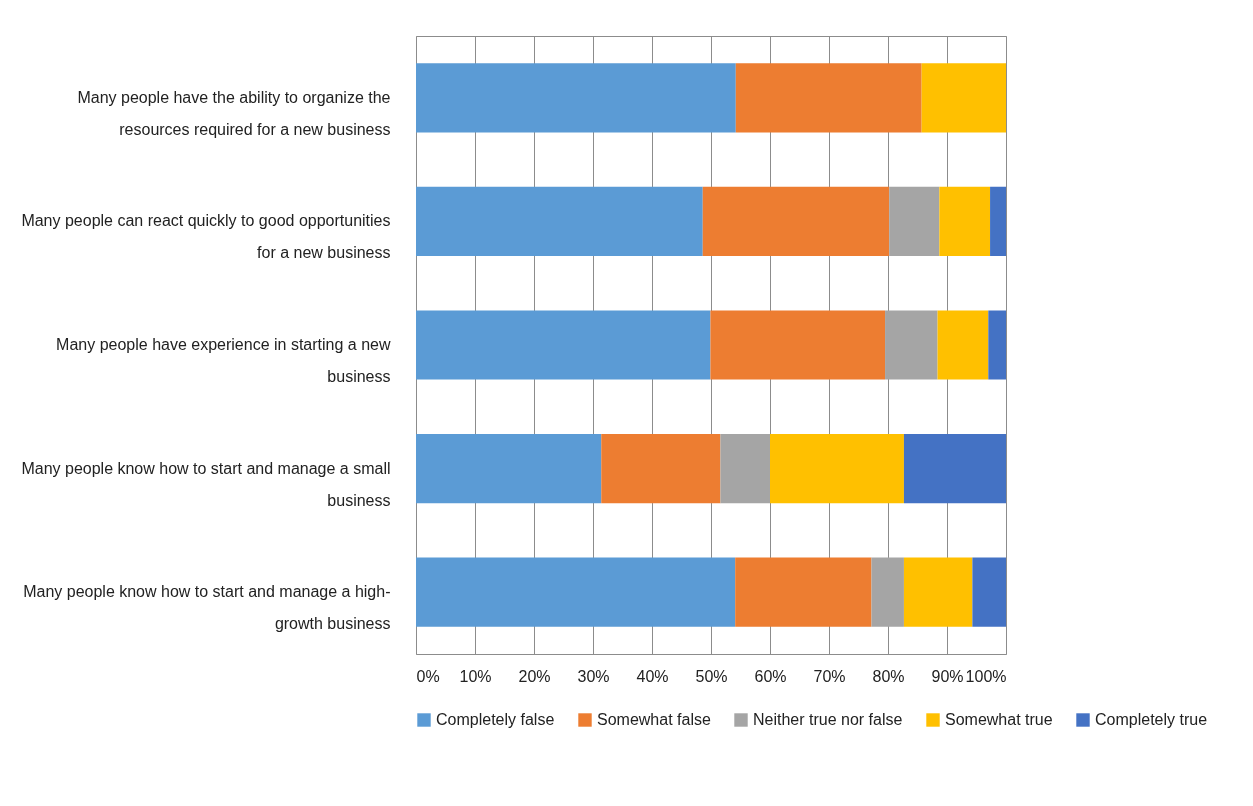 This screenshot has height=806, width=1253. I want to click on y-tick-label: Many people know how to start and manage a high-growth business, so click(207, 608).